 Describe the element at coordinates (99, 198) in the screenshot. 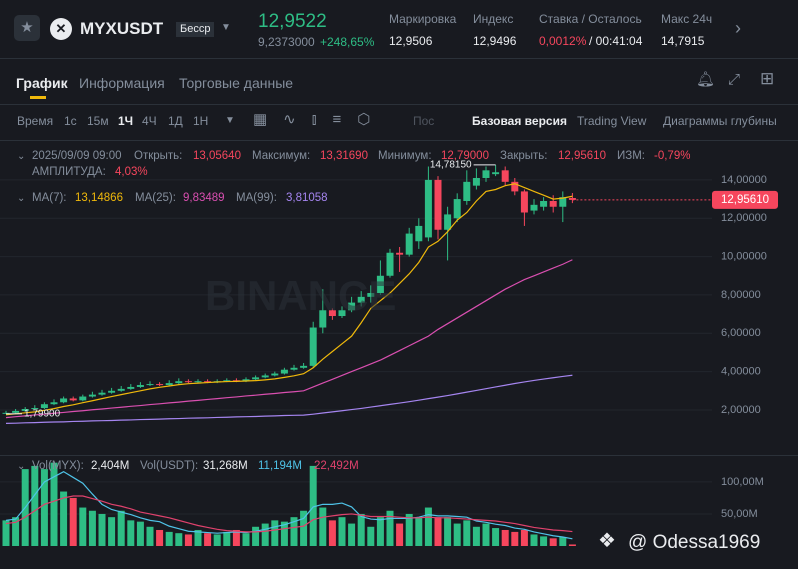

I see `ma-value: 13,14866` at that location.